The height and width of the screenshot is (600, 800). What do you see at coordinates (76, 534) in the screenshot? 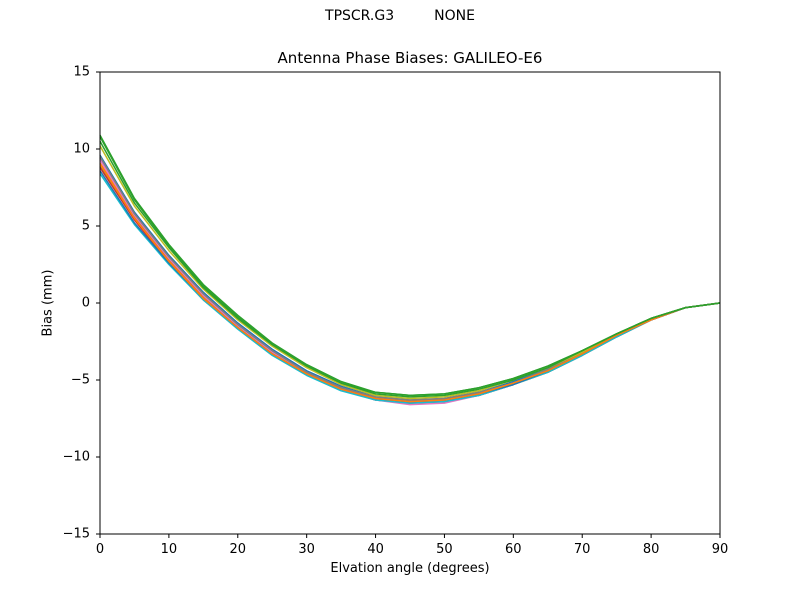
I see `y-tick-label: −15` at bounding box center [76, 534].